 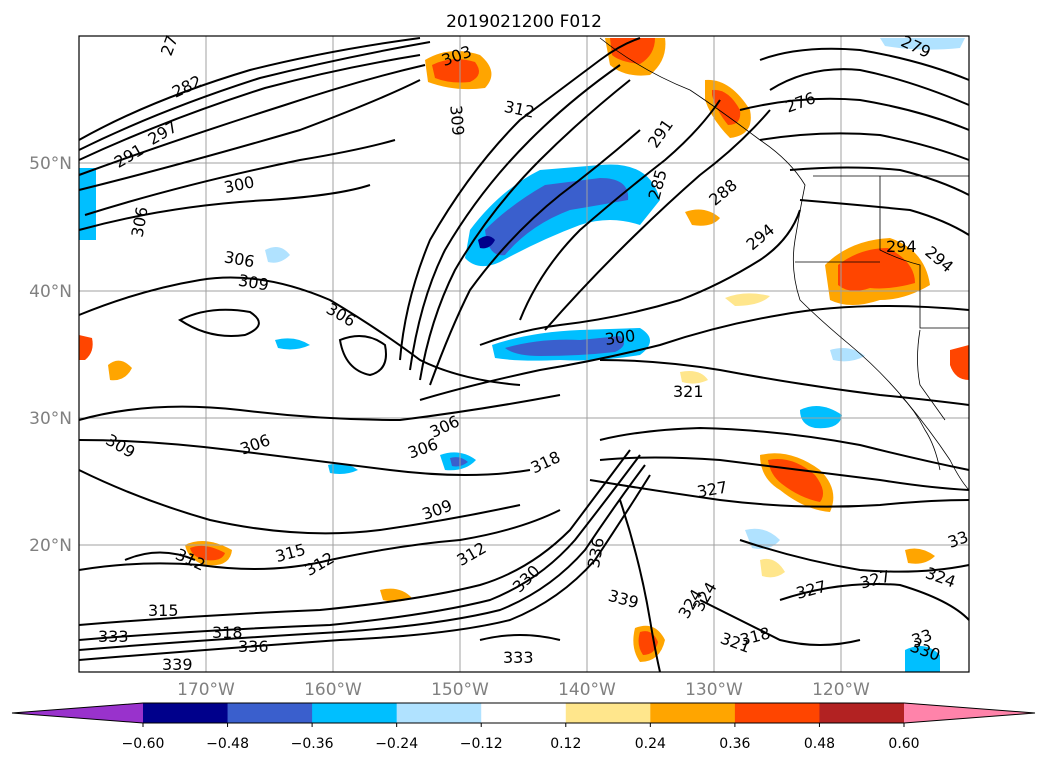 What do you see at coordinates (650, 744) in the screenshot?
I see `colorbar-tick-label: 0.24` at bounding box center [650, 744].